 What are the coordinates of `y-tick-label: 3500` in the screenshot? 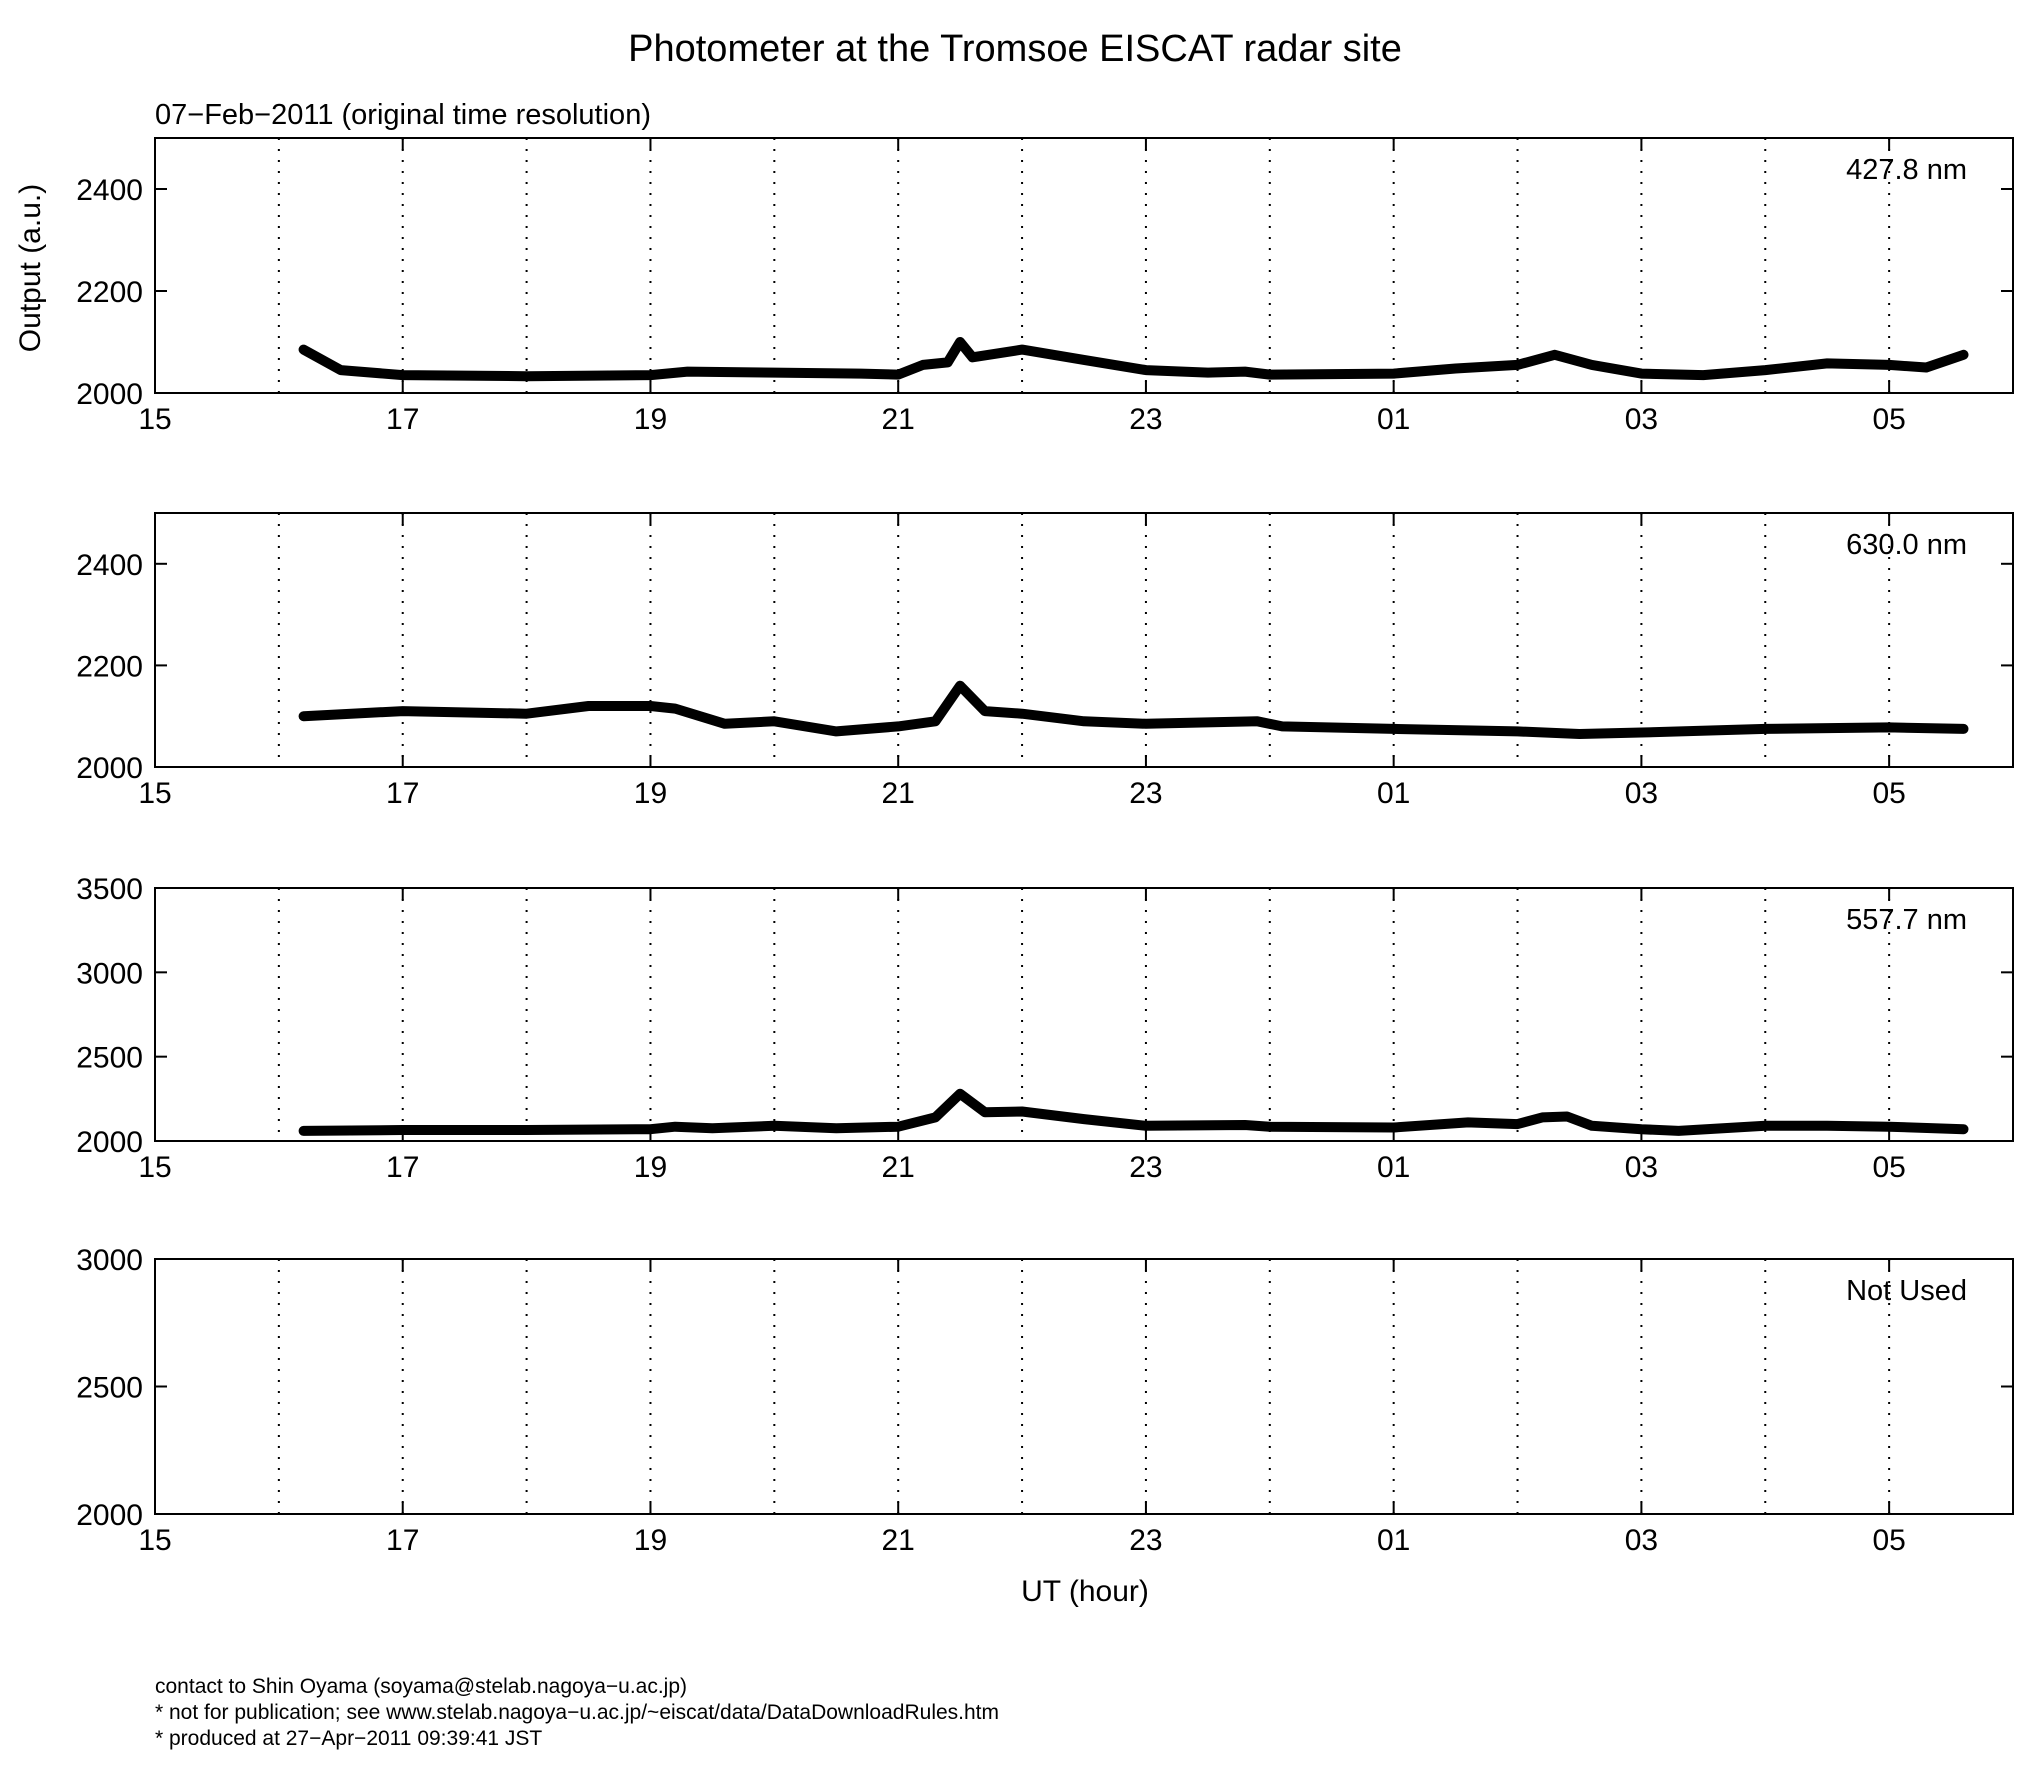 It's located at (109, 889).